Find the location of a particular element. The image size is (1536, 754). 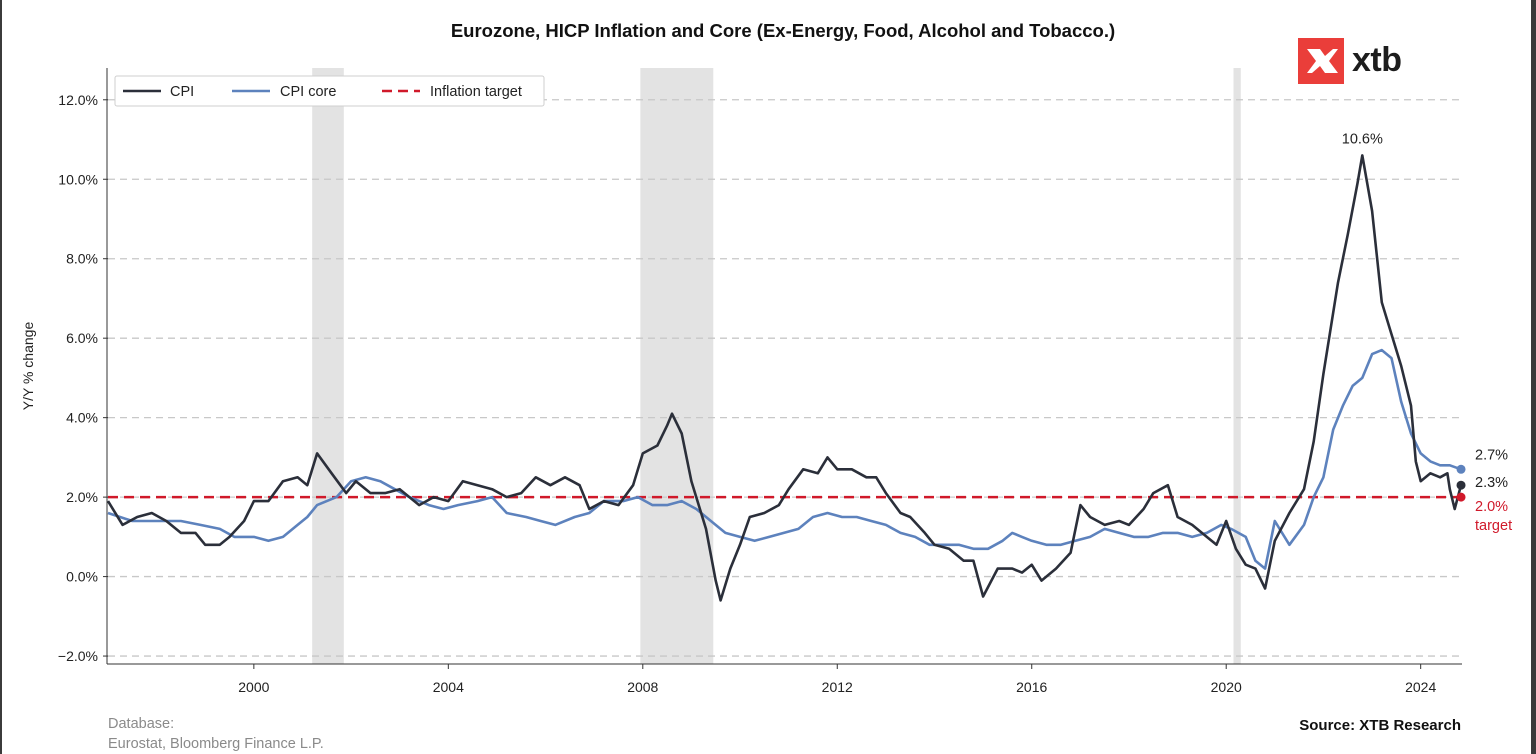

x-tick-label: 2000 is located at coordinates (253, 687).